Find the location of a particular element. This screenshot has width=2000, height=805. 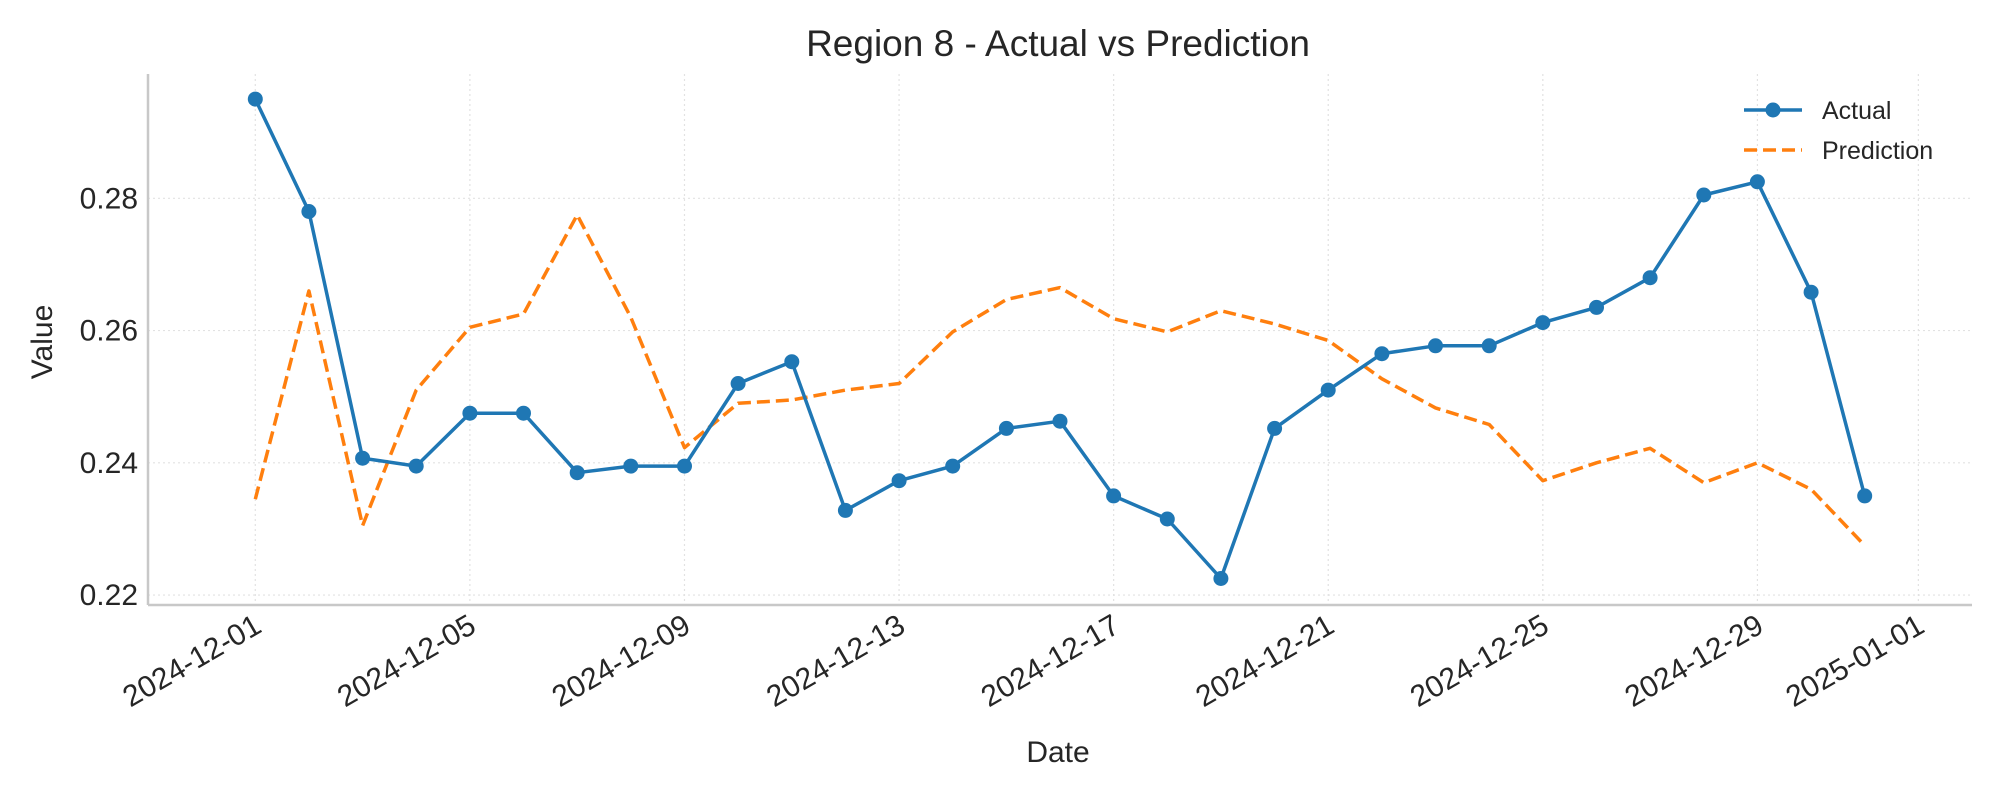

y-axis-title: Value is located at coordinates (42, 342).